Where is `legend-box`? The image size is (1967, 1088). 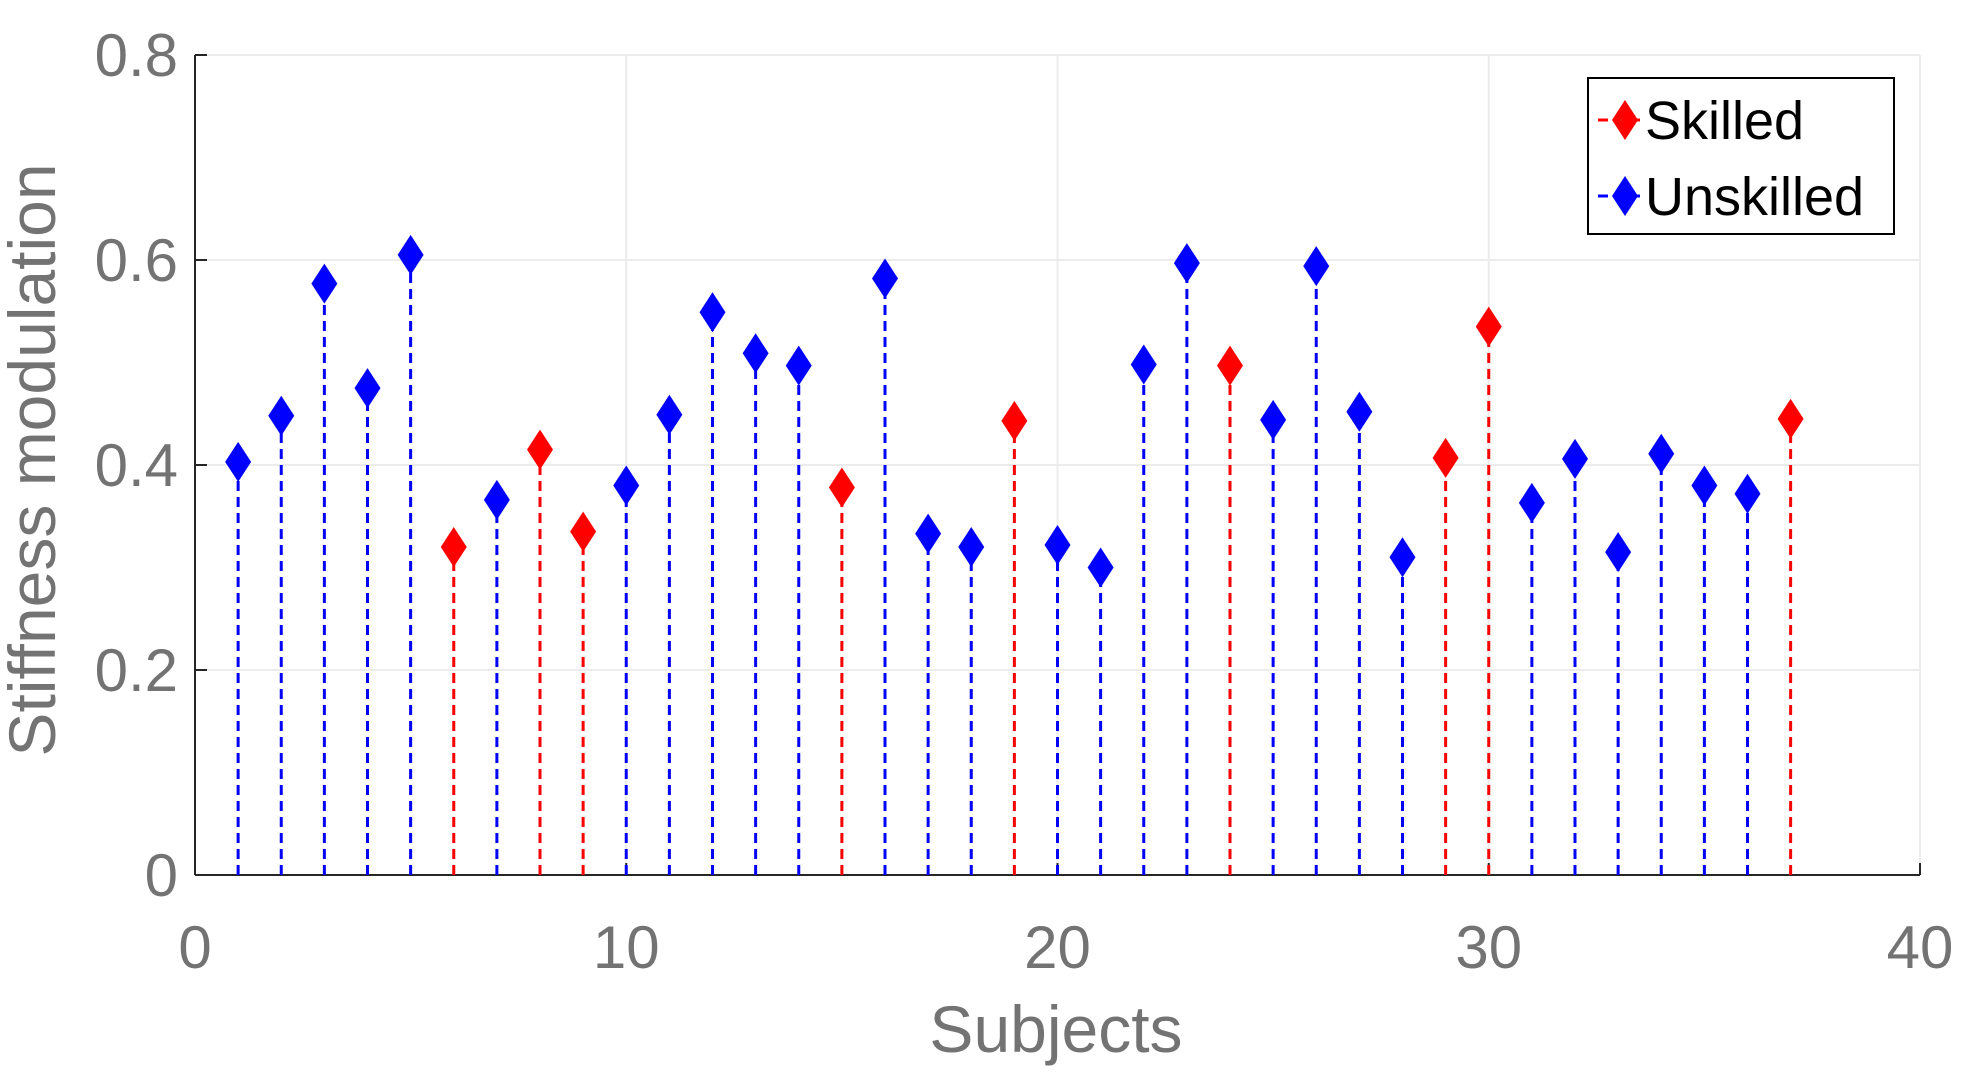
legend-box is located at coordinates (1741, 156).